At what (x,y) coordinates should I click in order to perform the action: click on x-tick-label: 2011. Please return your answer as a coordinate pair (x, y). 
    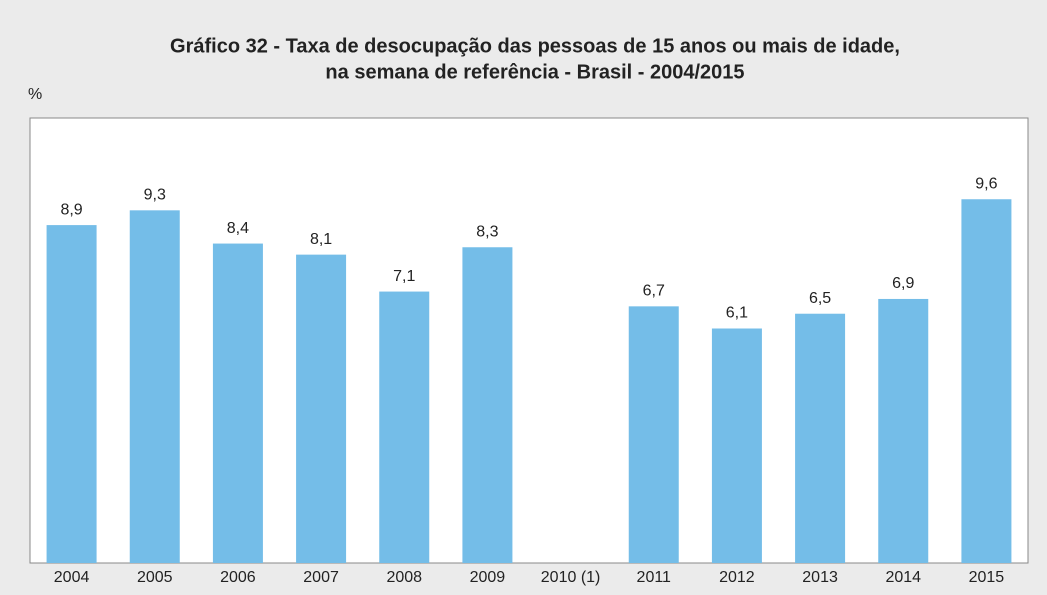
    Looking at the image, I should click on (654, 577).